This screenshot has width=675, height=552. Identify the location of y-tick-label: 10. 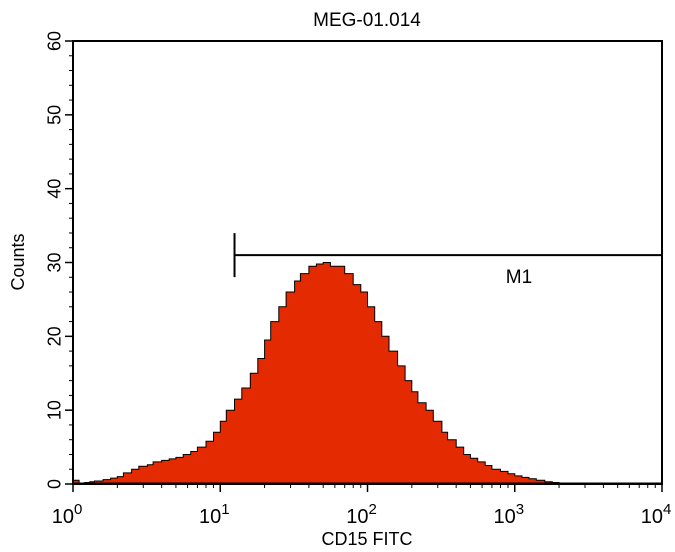
(54, 410).